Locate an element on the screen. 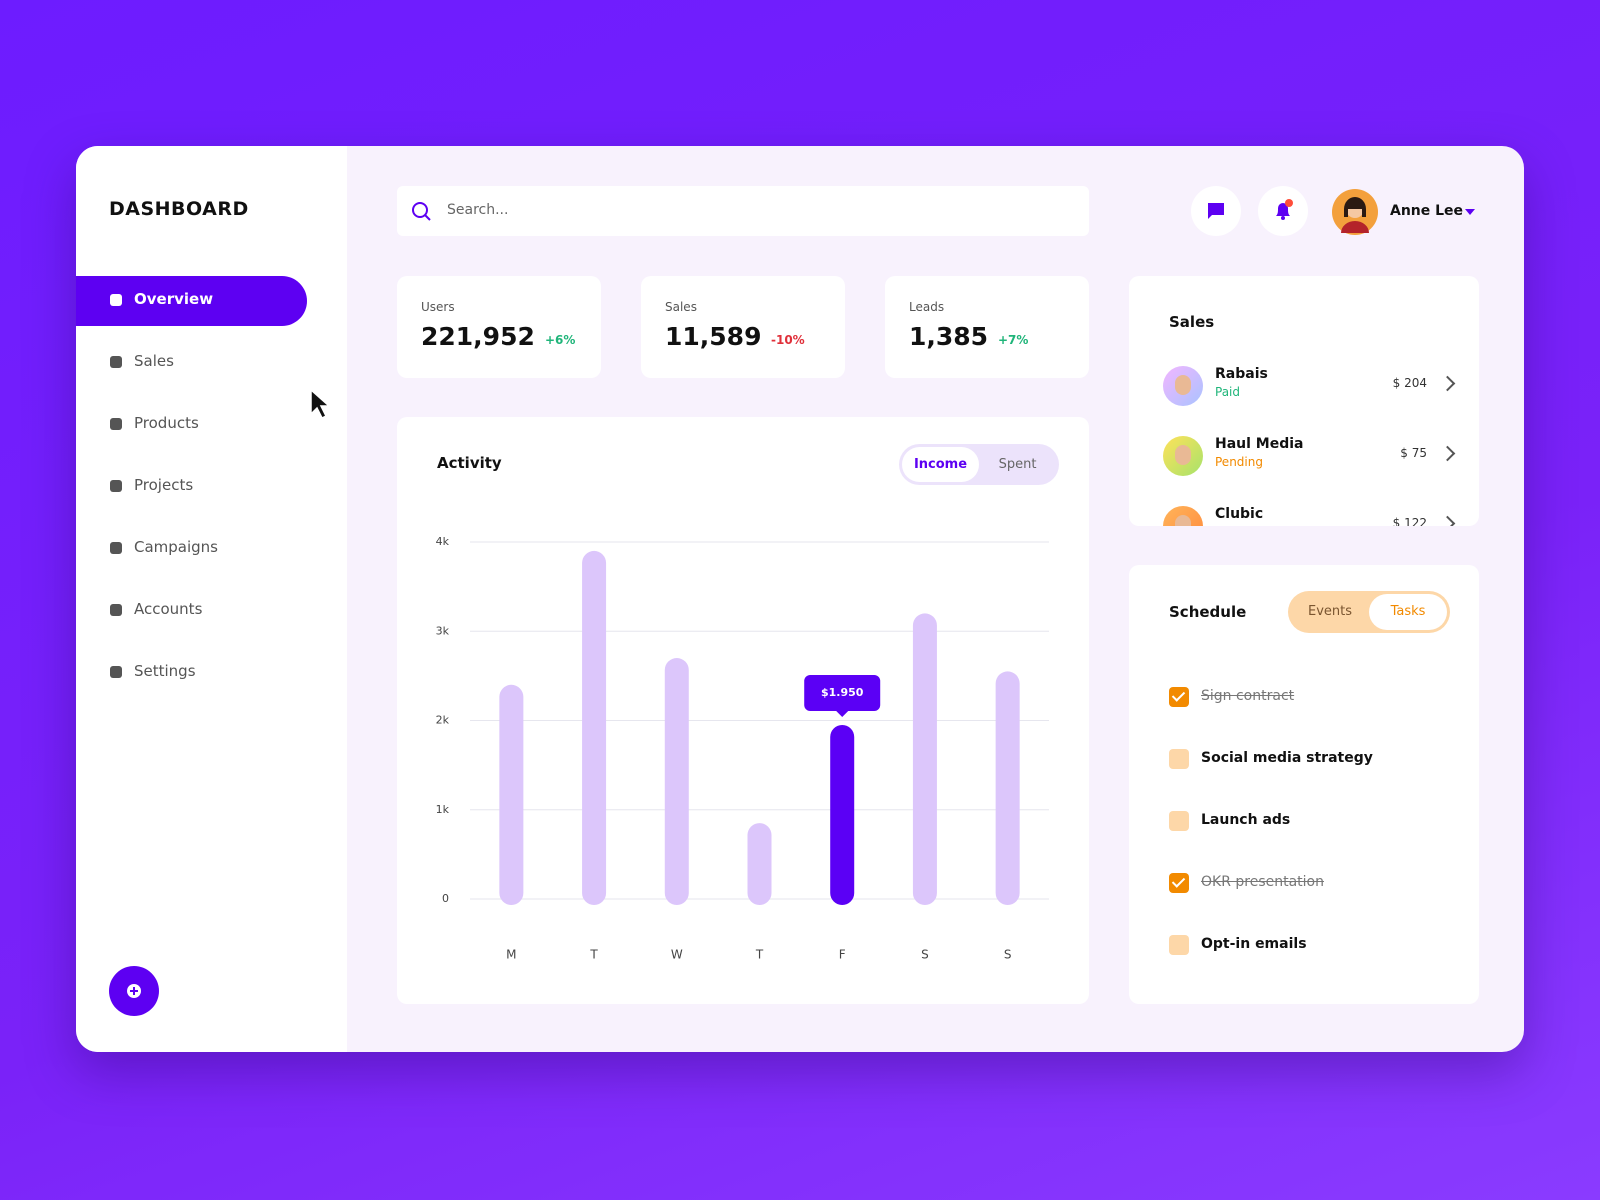 Image resolution: width=1600 pixels, height=1200 pixels. brand: DASHBOARD is located at coordinates (179, 209).